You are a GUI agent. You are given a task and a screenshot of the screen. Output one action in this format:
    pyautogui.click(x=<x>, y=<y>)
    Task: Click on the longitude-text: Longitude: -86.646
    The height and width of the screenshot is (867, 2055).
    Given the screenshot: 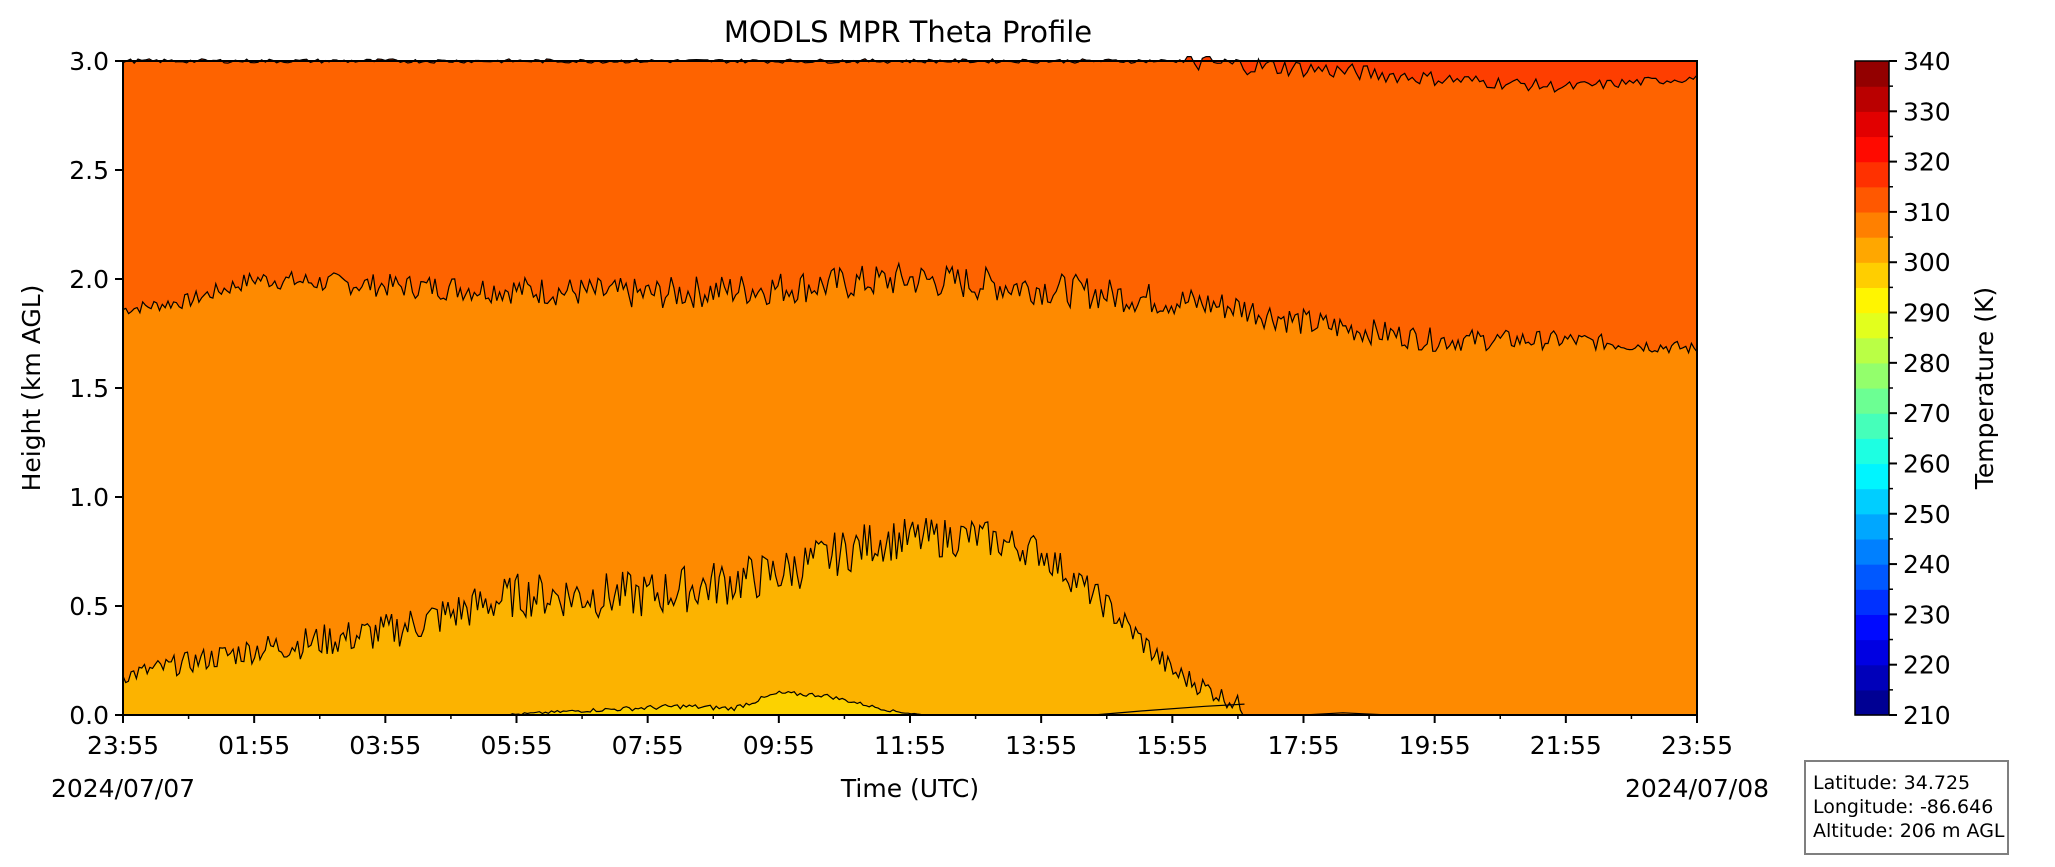 What is the action you would take?
    pyautogui.click(x=1903, y=807)
    